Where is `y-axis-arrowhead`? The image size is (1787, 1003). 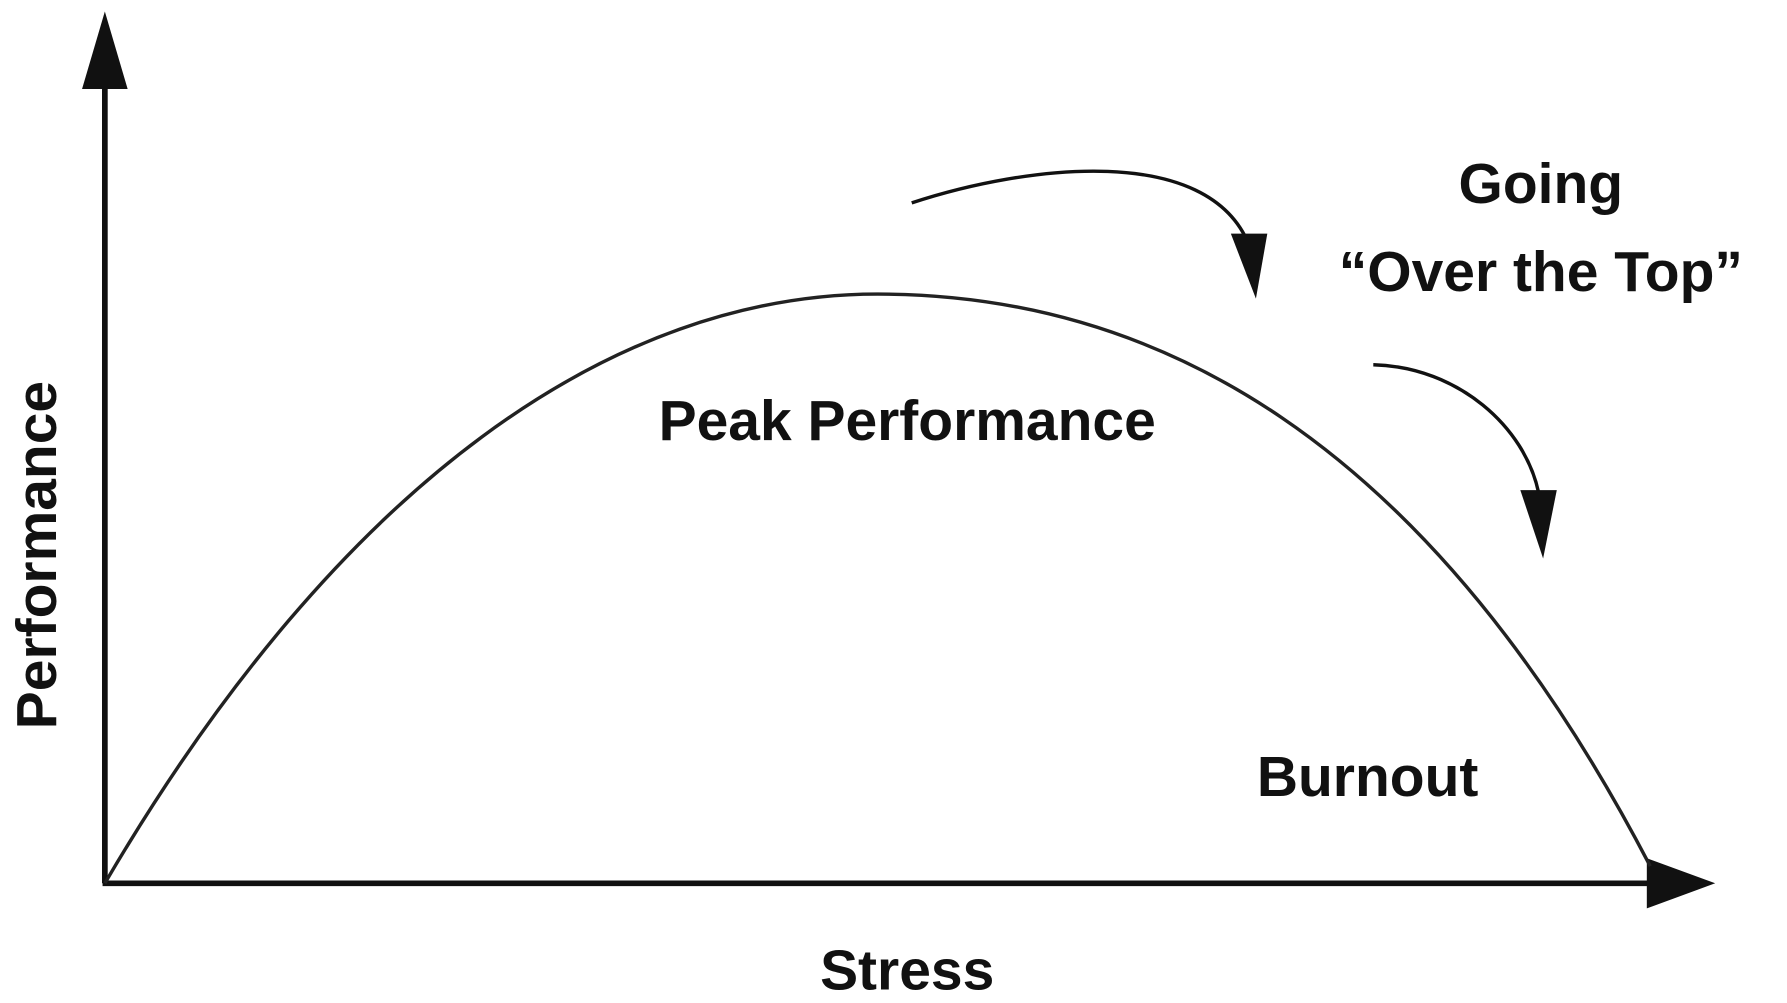 y-axis-arrowhead is located at coordinates (105, 50).